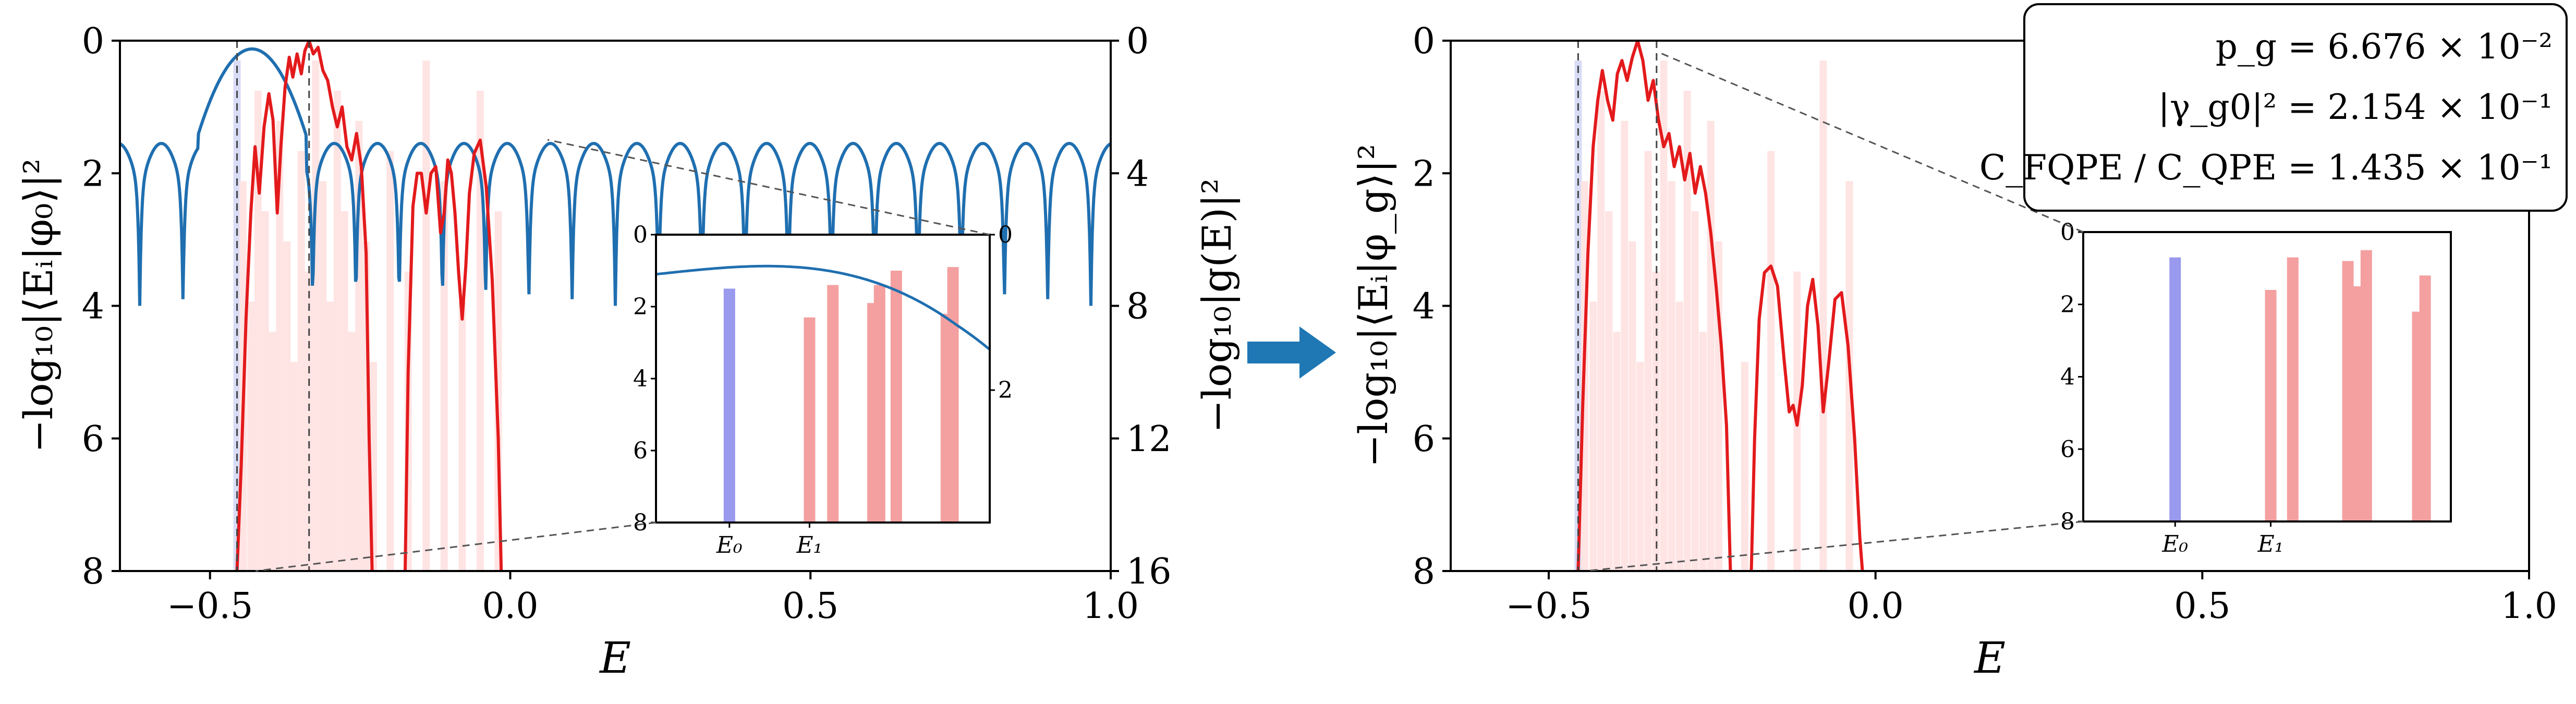 This screenshot has height=704, width=2576. I want to click on inset-y-tick-label: 8, so click(2067, 521).